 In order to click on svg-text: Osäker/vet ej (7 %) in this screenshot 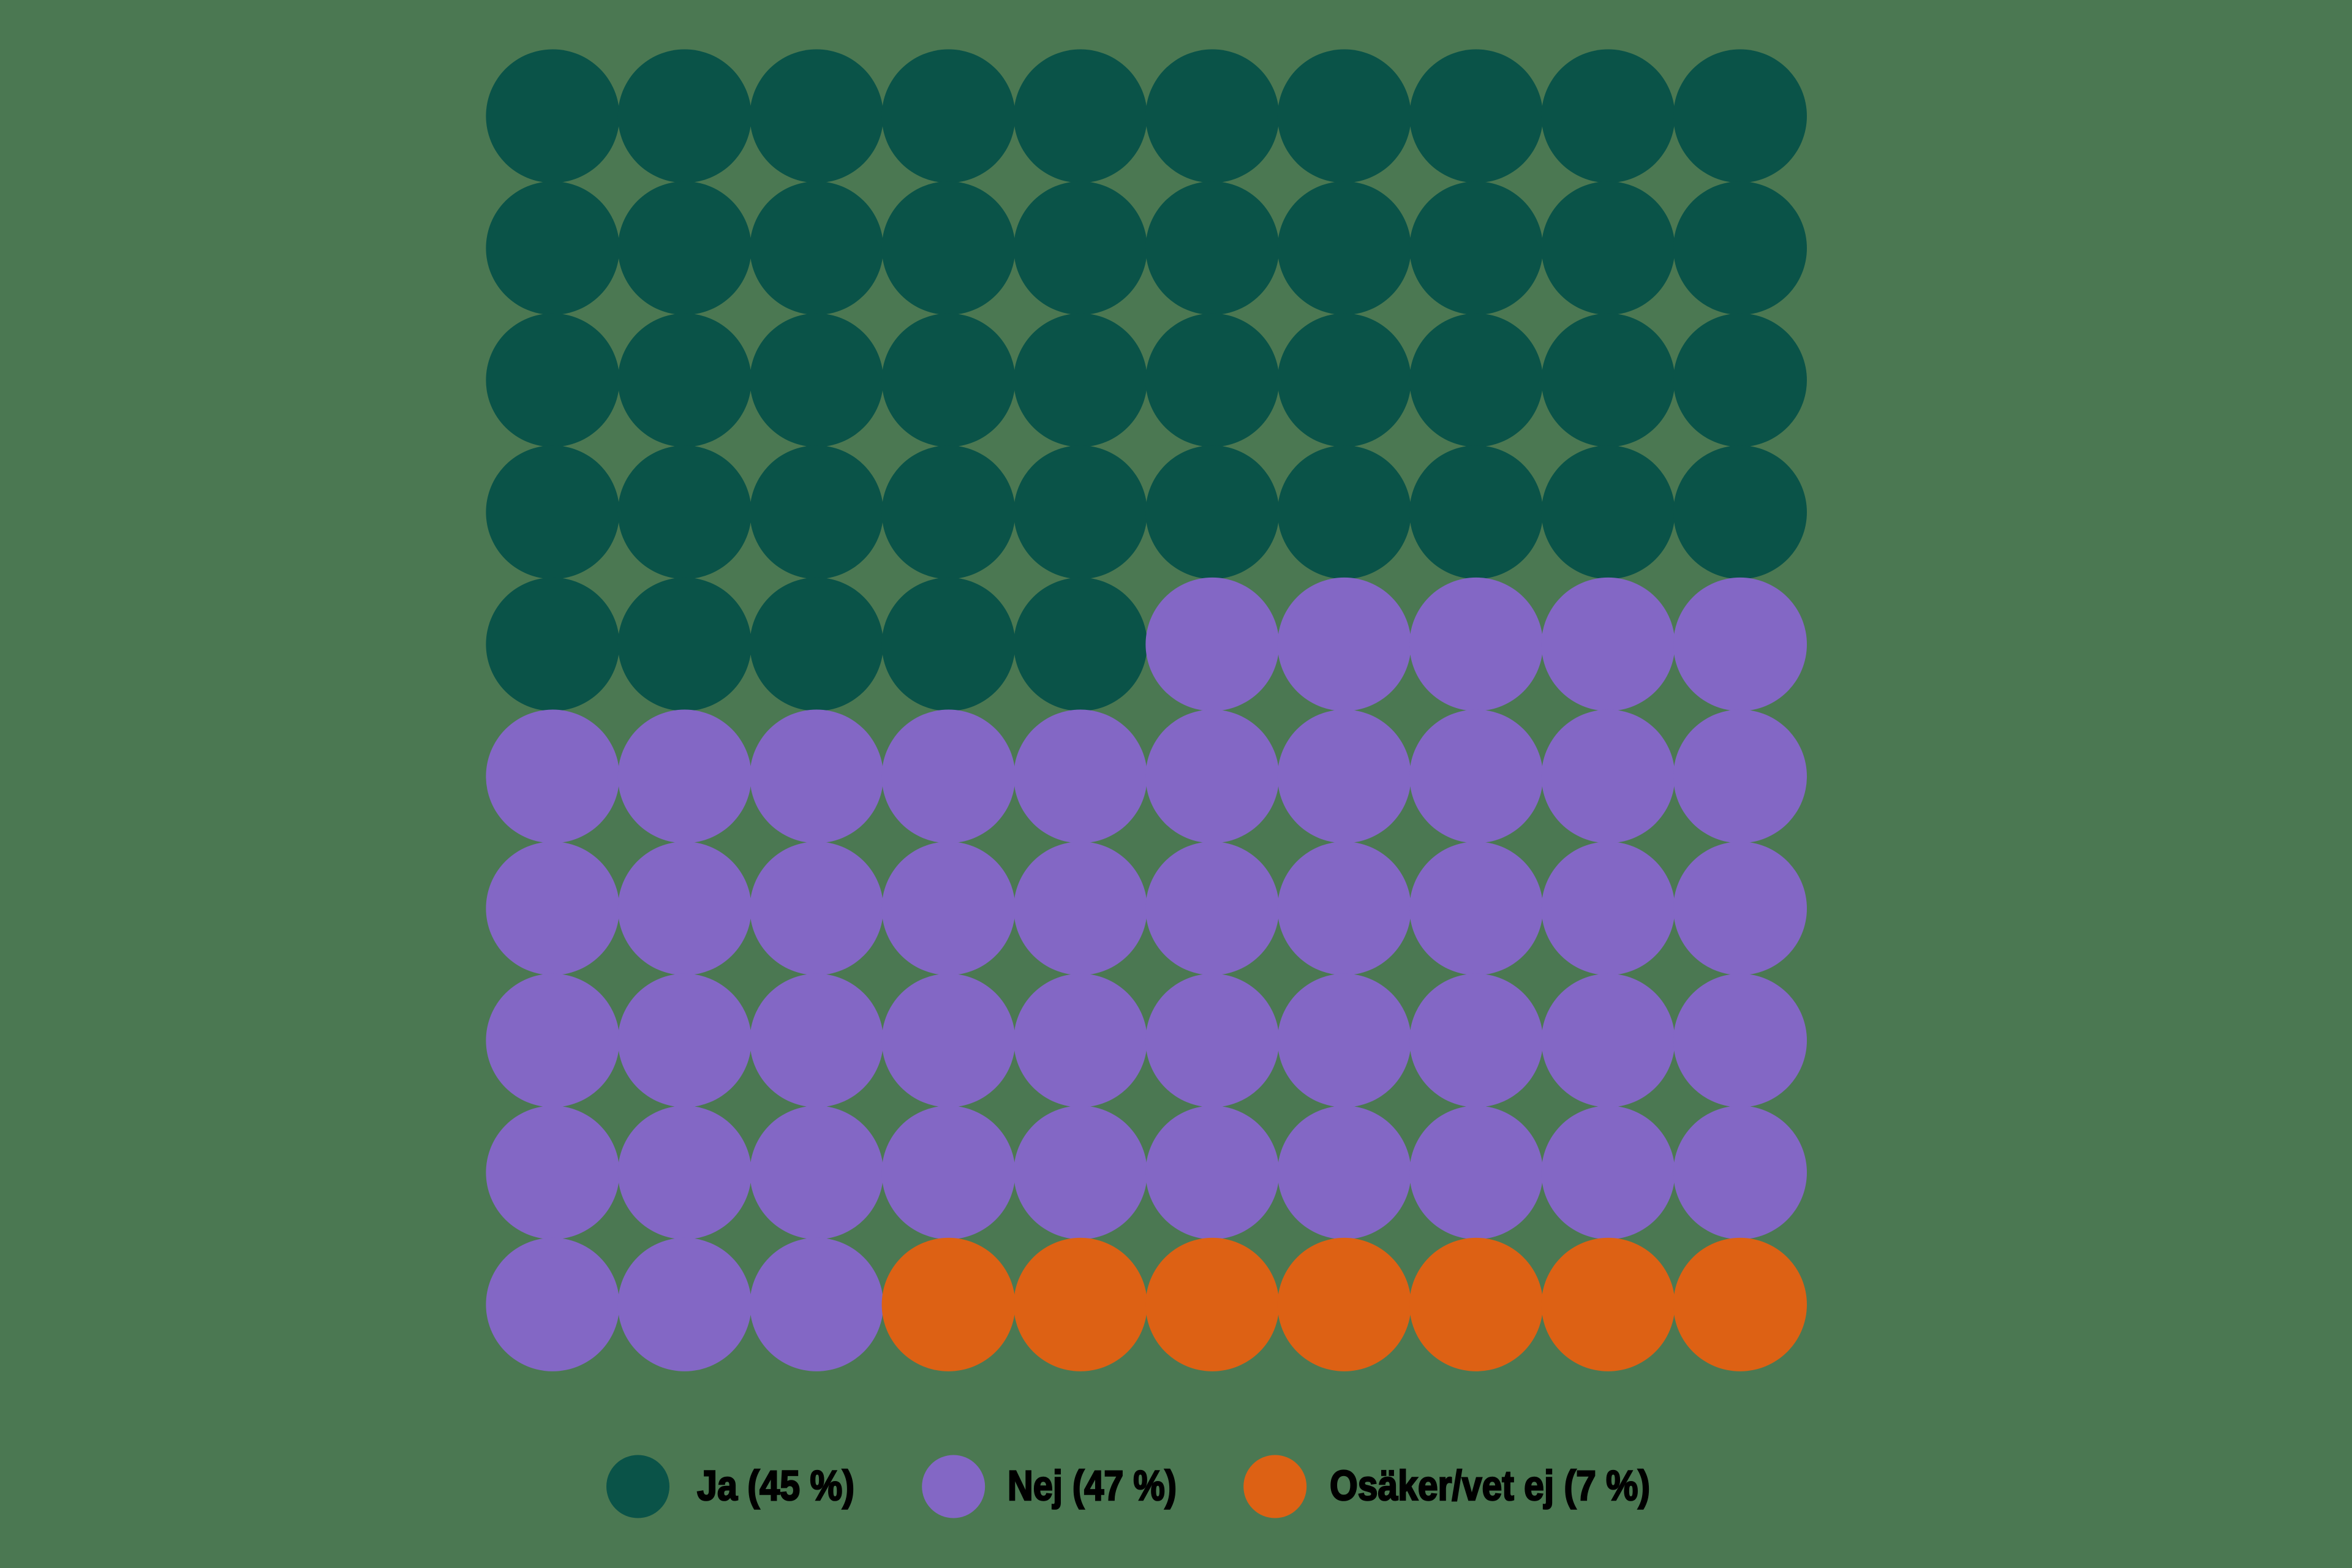, I will do `click(1490, 1486)`.